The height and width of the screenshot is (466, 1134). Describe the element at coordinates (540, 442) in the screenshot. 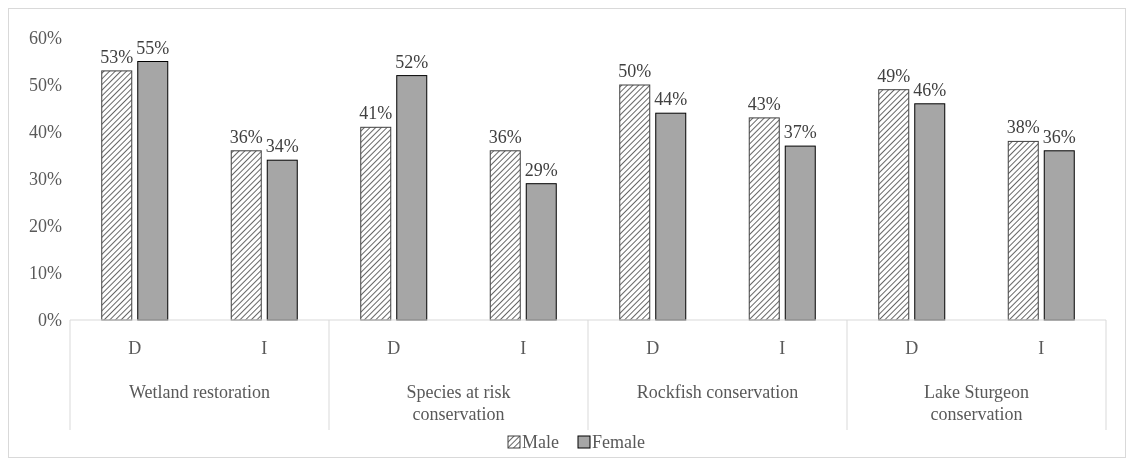

I see `legend-label: Male` at that location.